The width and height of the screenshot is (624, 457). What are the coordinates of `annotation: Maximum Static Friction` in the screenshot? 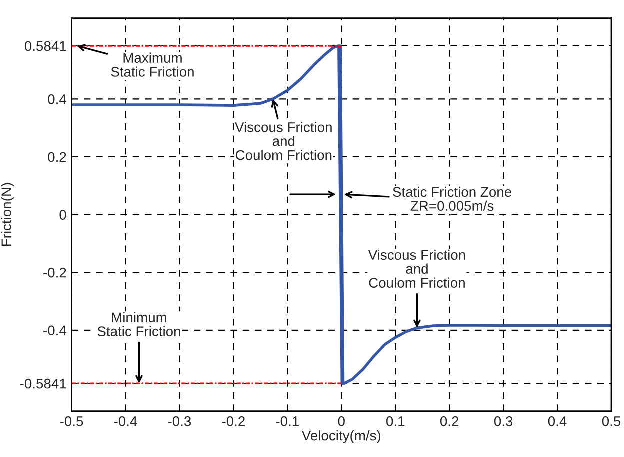 It's located at (152, 64).